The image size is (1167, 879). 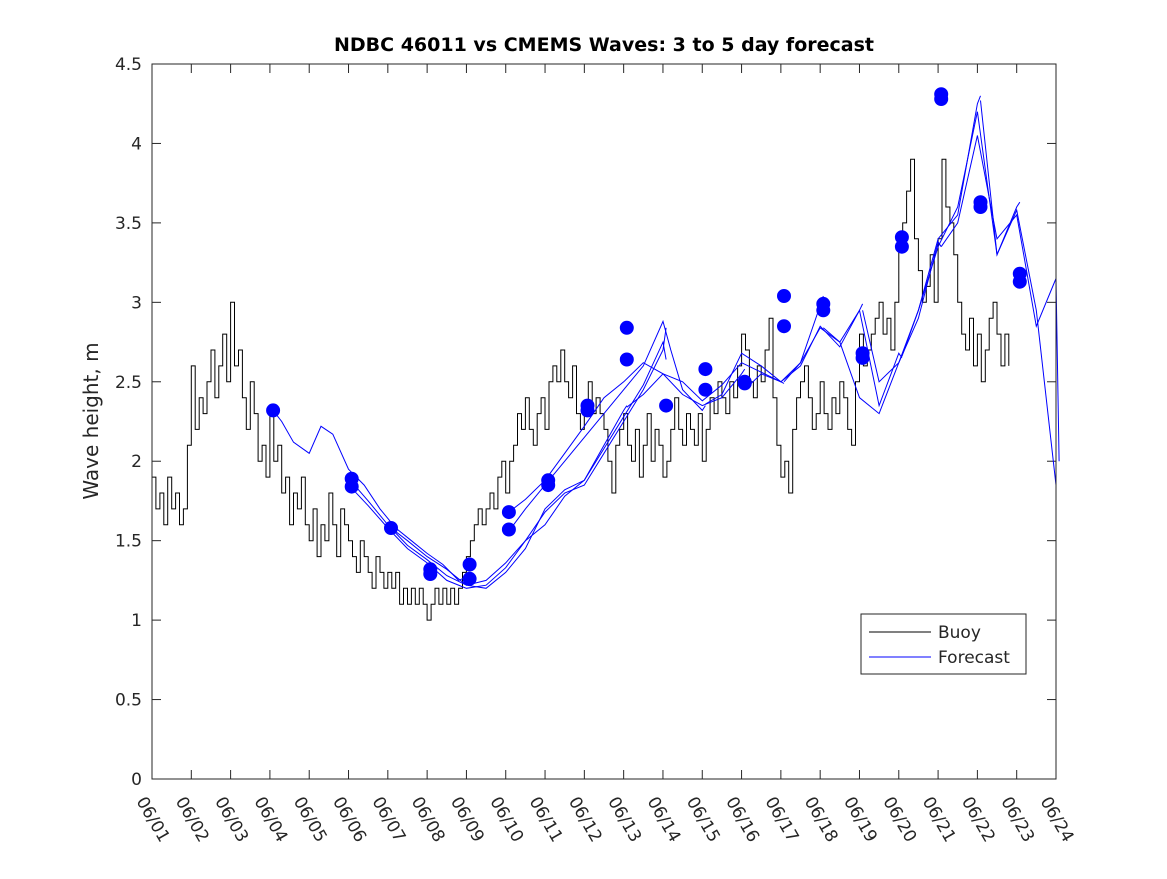 I want to click on legend-forecast-label: Forecast, so click(x=974, y=658).